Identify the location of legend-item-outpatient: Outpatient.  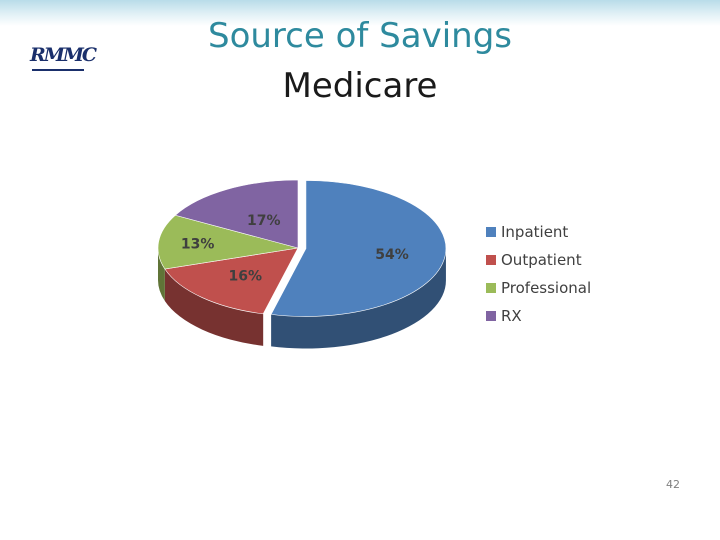
(538, 260).